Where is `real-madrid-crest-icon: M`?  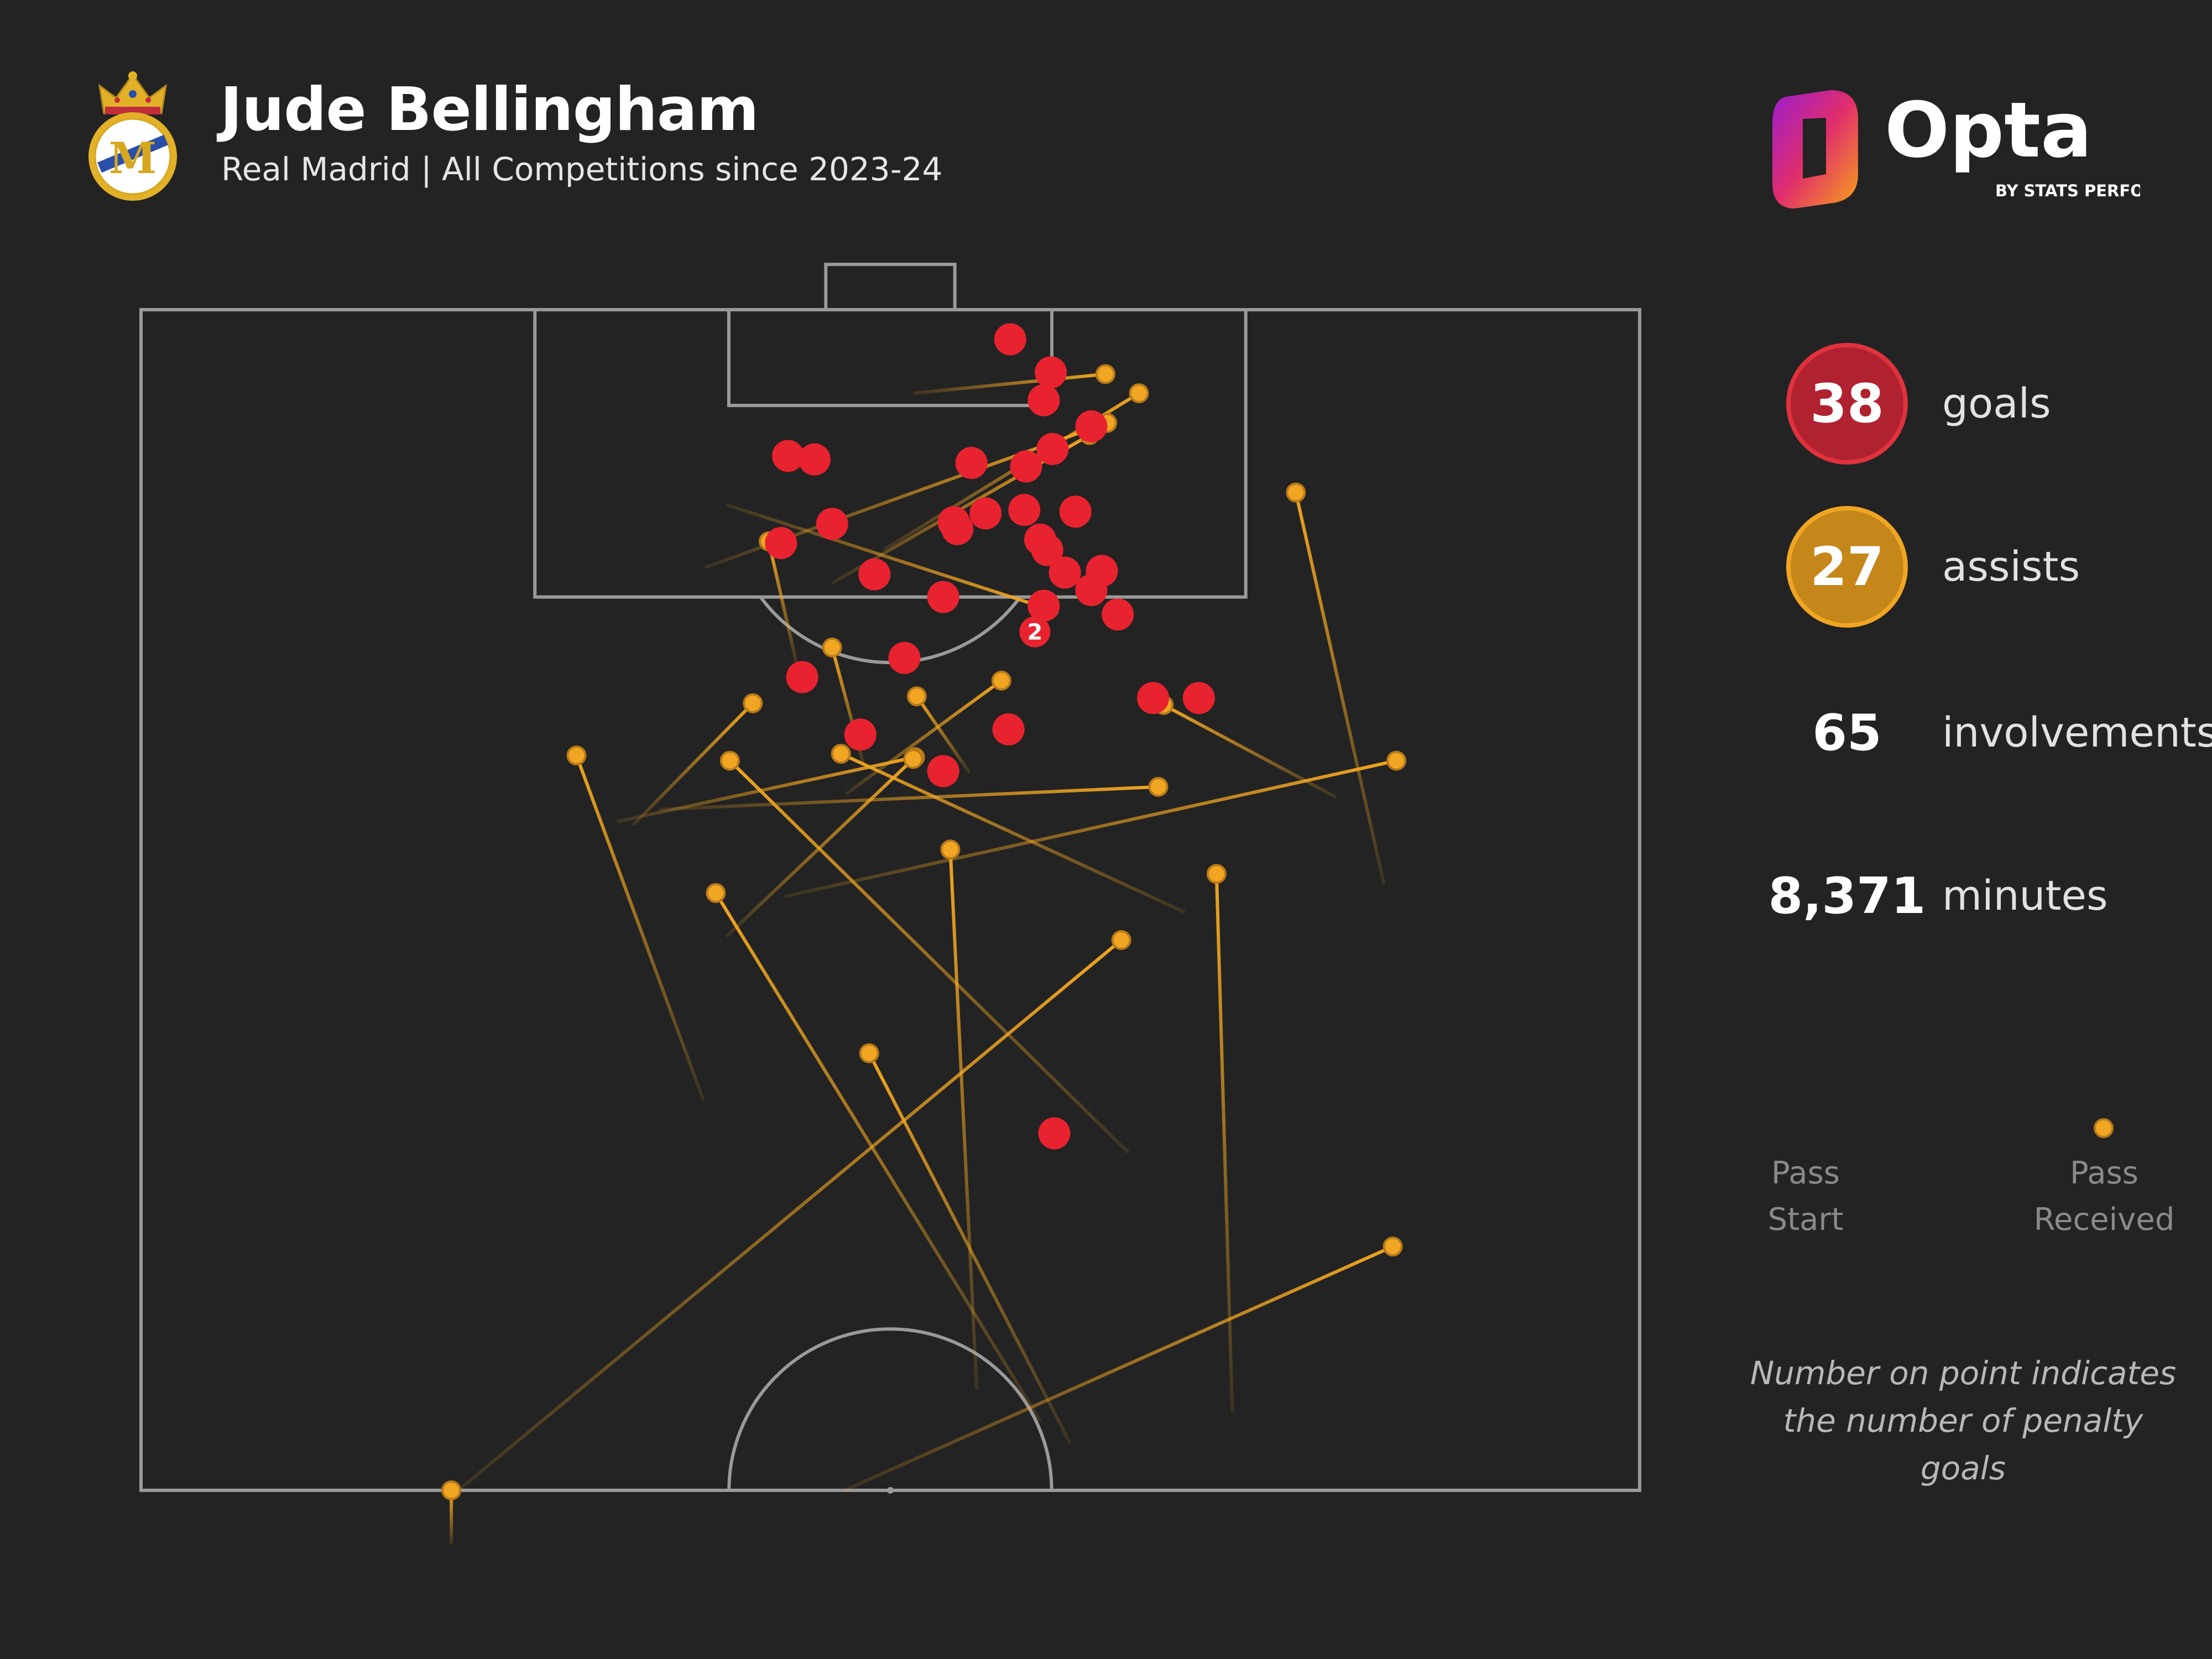 real-madrid-crest-icon: M is located at coordinates (133, 136).